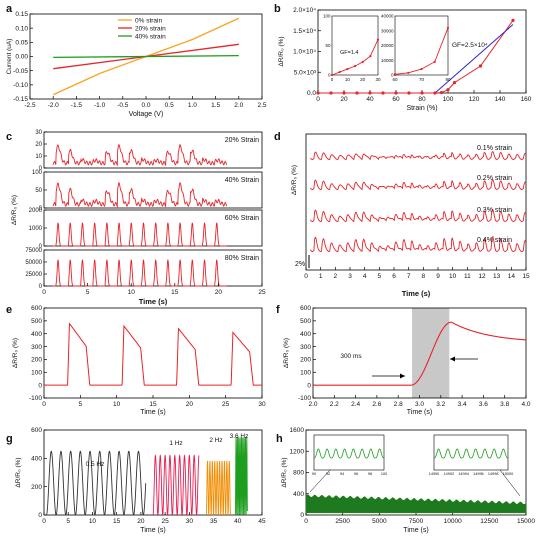 The image size is (538, 550). I want to click on y-tick-label: 10, so click(38, 157).